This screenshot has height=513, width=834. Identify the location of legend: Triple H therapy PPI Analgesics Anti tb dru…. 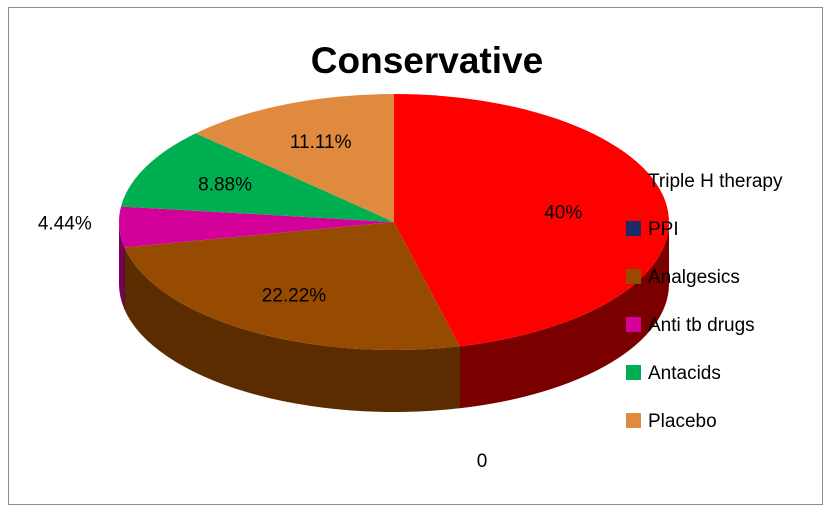
(704, 301).